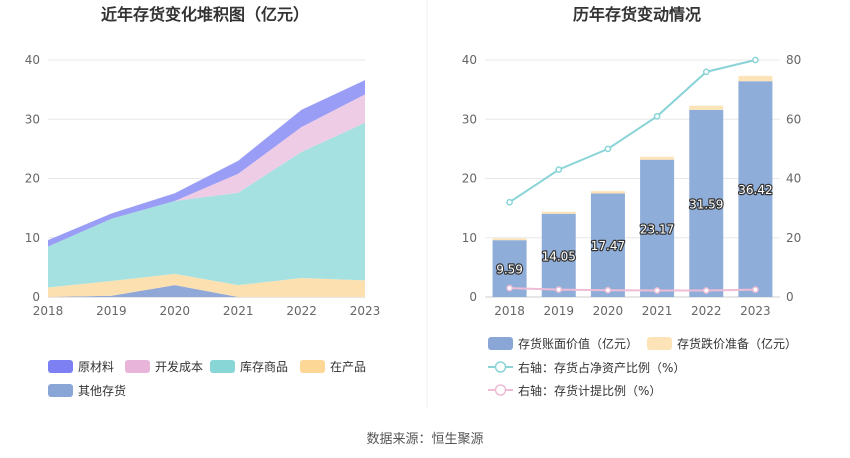 Image resolution: width=850 pixels, height=458 pixels. Describe the element at coordinates (102, 390) in the screenshot. I see `legend-label-其他存货: 其他存货` at that location.